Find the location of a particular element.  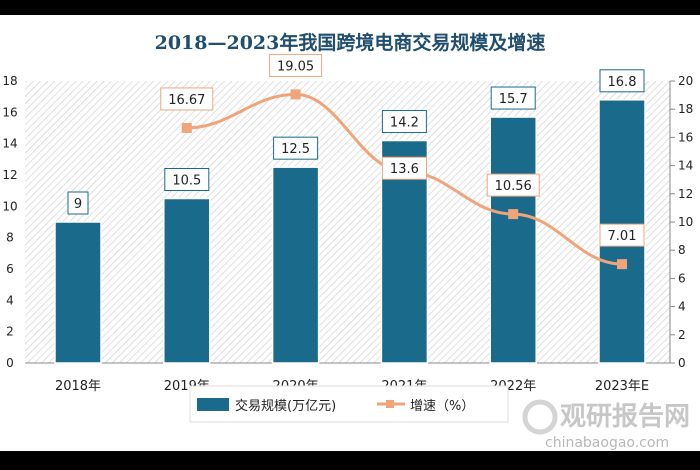

bar-data-label: 16.8 is located at coordinates (622, 82).